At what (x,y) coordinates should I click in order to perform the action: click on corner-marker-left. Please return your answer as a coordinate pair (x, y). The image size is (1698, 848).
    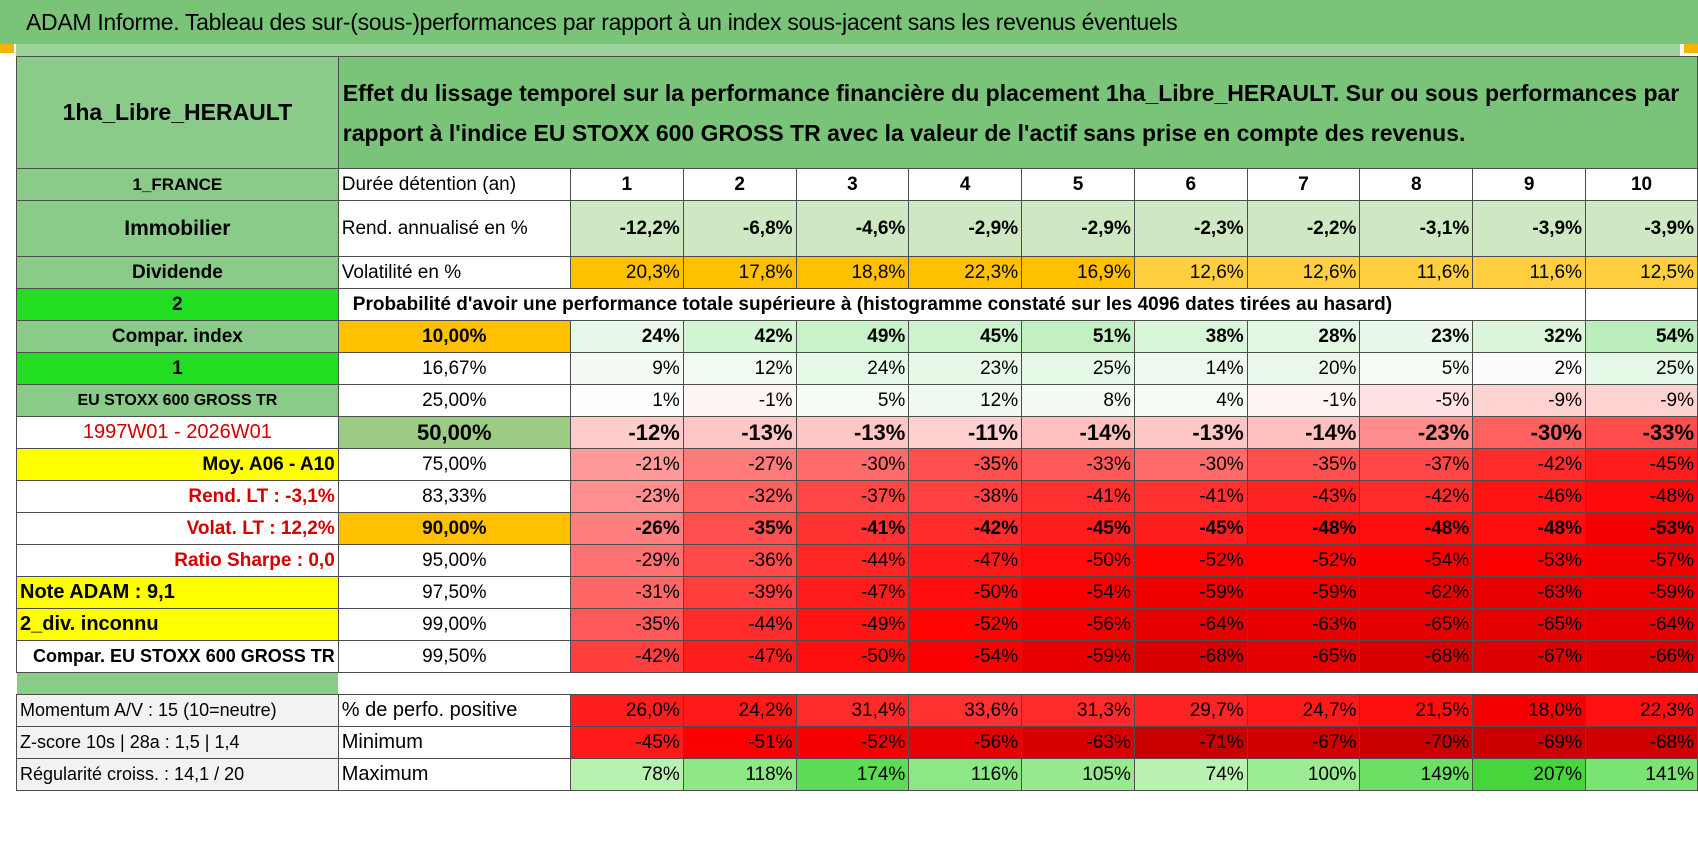
    Looking at the image, I should click on (7, 48).